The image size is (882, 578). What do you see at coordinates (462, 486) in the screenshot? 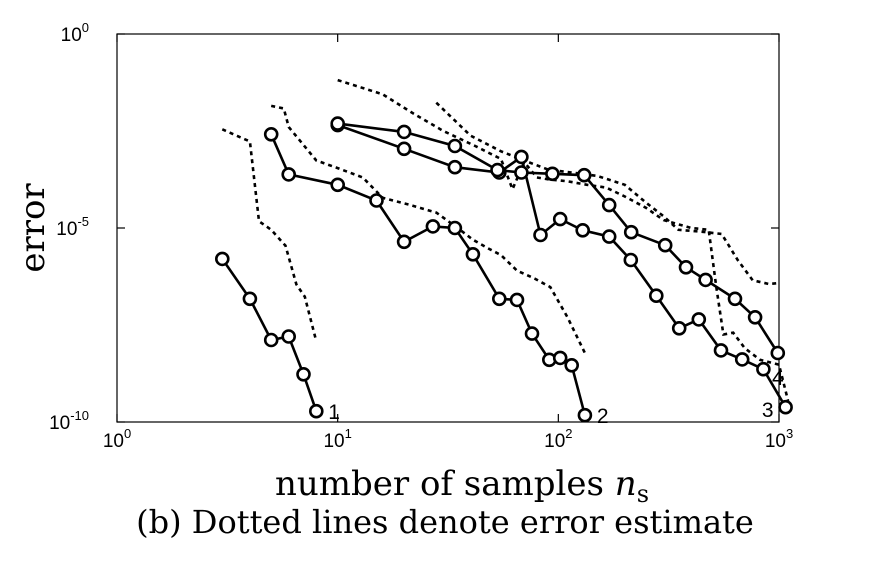
I see `x-axis-label: number of samples ns` at bounding box center [462, 486].